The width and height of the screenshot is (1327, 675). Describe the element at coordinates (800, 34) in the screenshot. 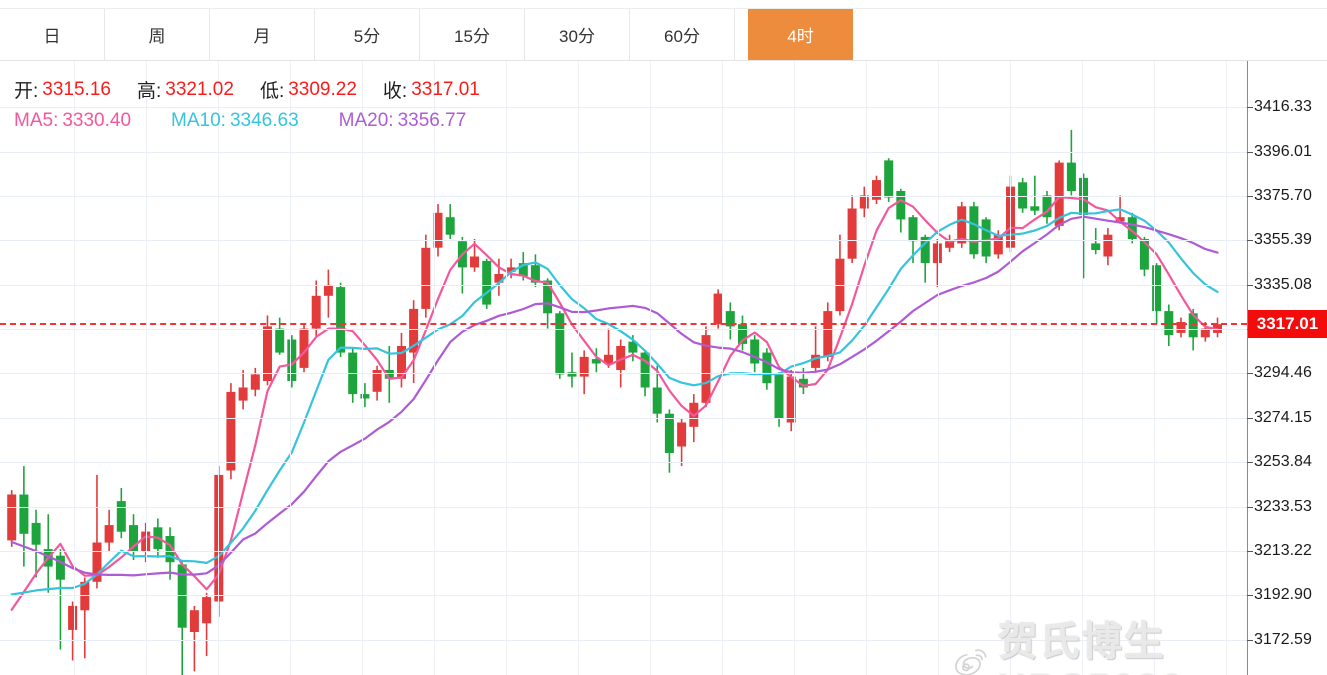

I see `tab-4时: 4时` at that location.